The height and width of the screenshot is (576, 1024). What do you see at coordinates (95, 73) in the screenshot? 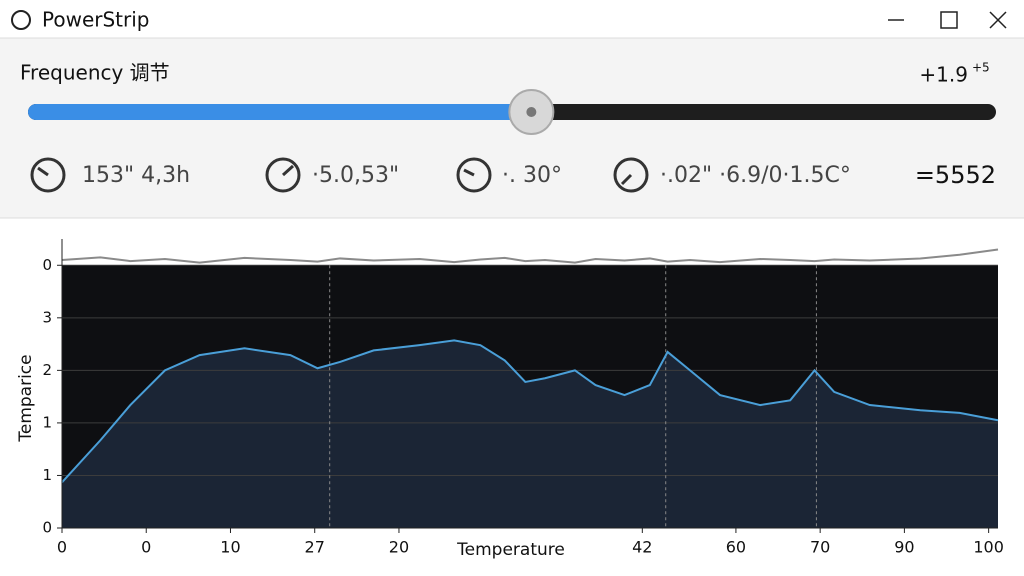
I see `control-label: Frequency 调节` at bounding box center [95, 73].